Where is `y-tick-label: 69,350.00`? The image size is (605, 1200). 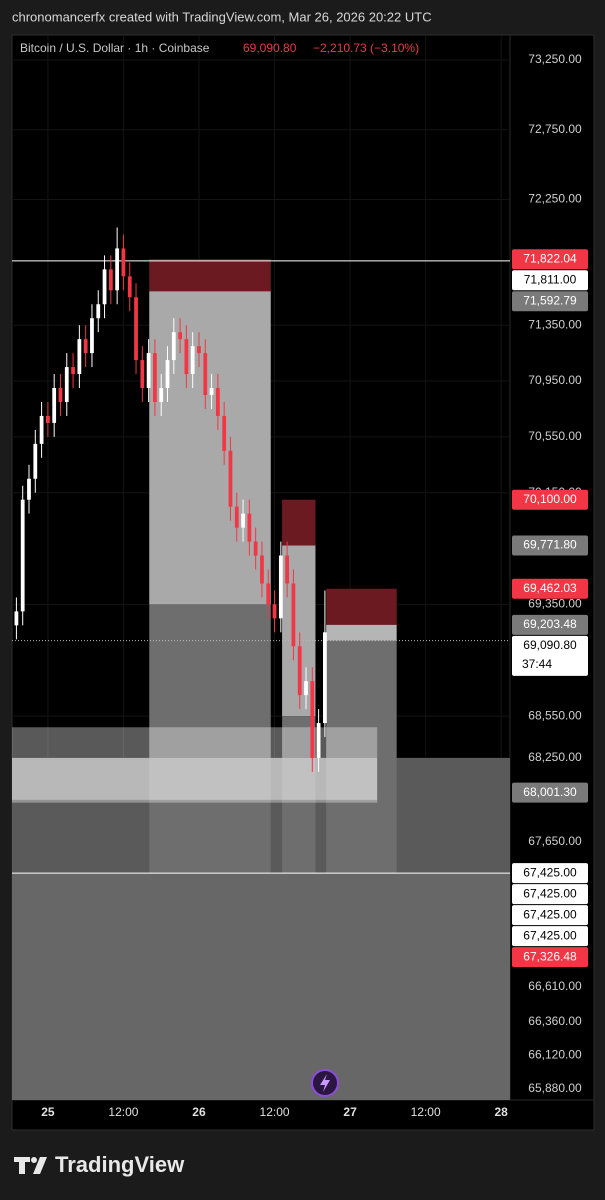 y-tick-label: 69,350.00 is located at coordinates (555, 604).